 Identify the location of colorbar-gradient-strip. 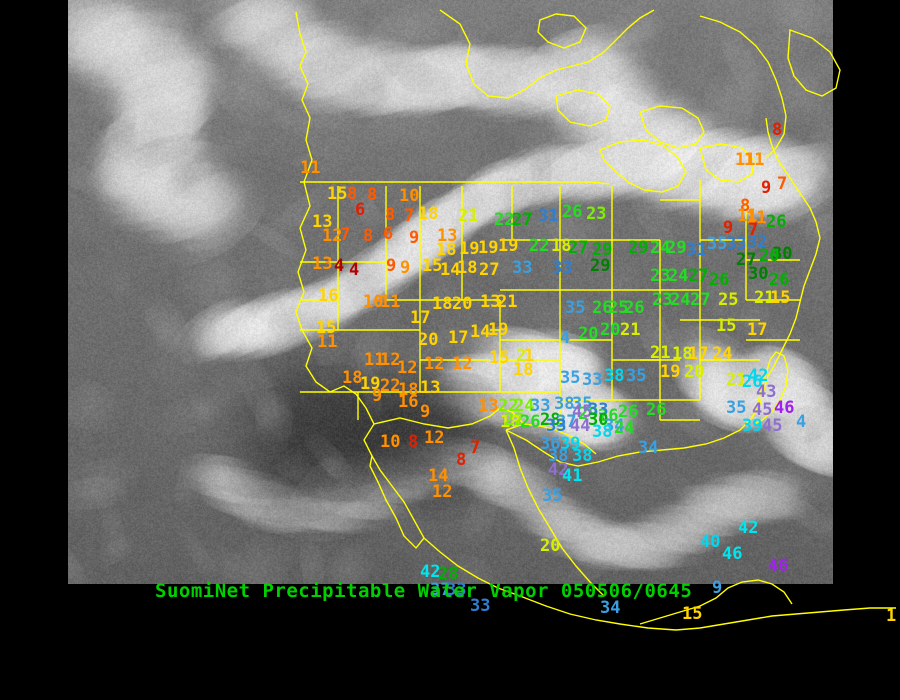
(18, 469).